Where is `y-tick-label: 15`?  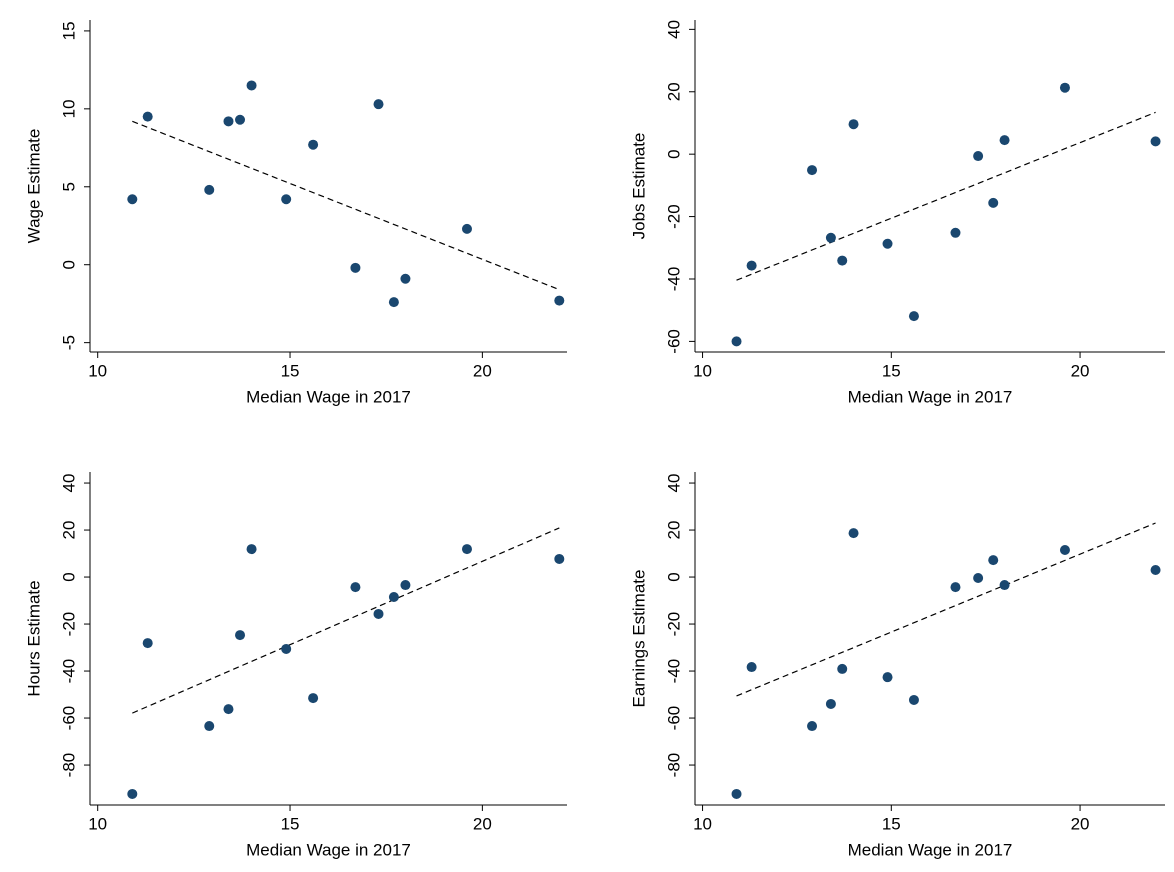
y-tick-label: 15 is located at coordinates (68, 30).